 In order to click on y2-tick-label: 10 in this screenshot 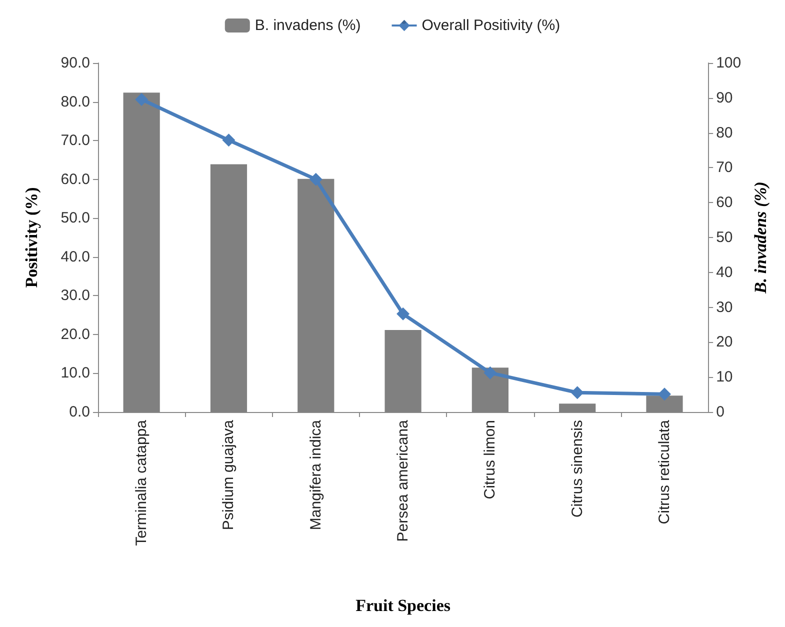, I will do `click(724, 377)`.